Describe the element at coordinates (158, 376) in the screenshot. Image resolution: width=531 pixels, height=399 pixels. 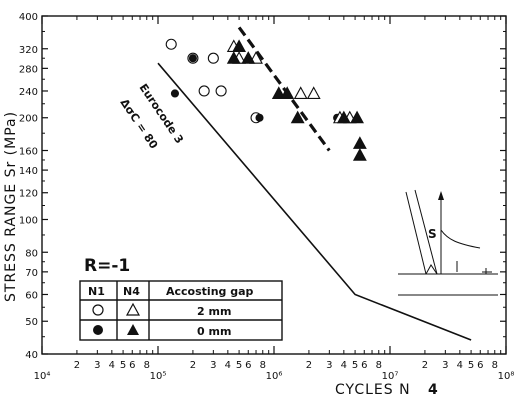
I see `x-decade-label: 10⁵` at that location.